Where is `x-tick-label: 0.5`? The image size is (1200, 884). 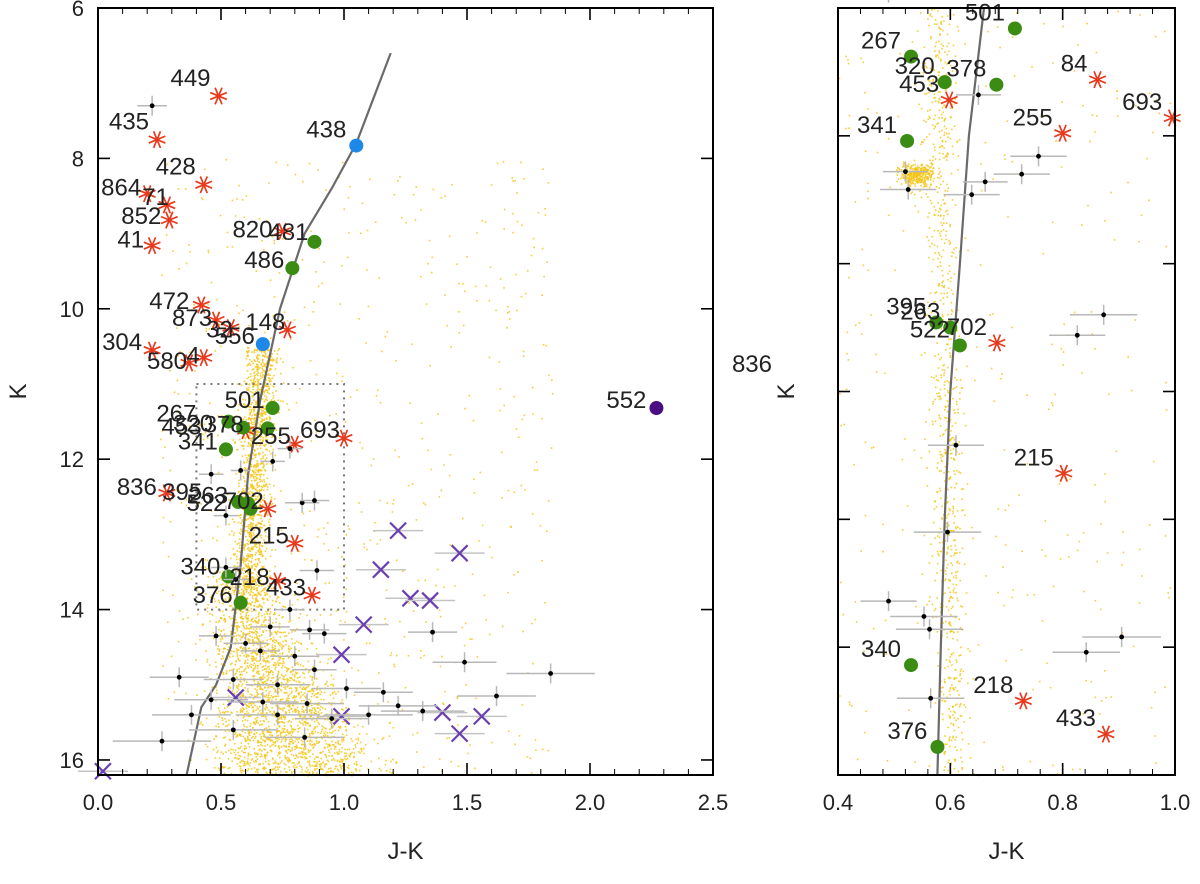
x-tick-label: 0.5 is located at coordinates (221, 802).